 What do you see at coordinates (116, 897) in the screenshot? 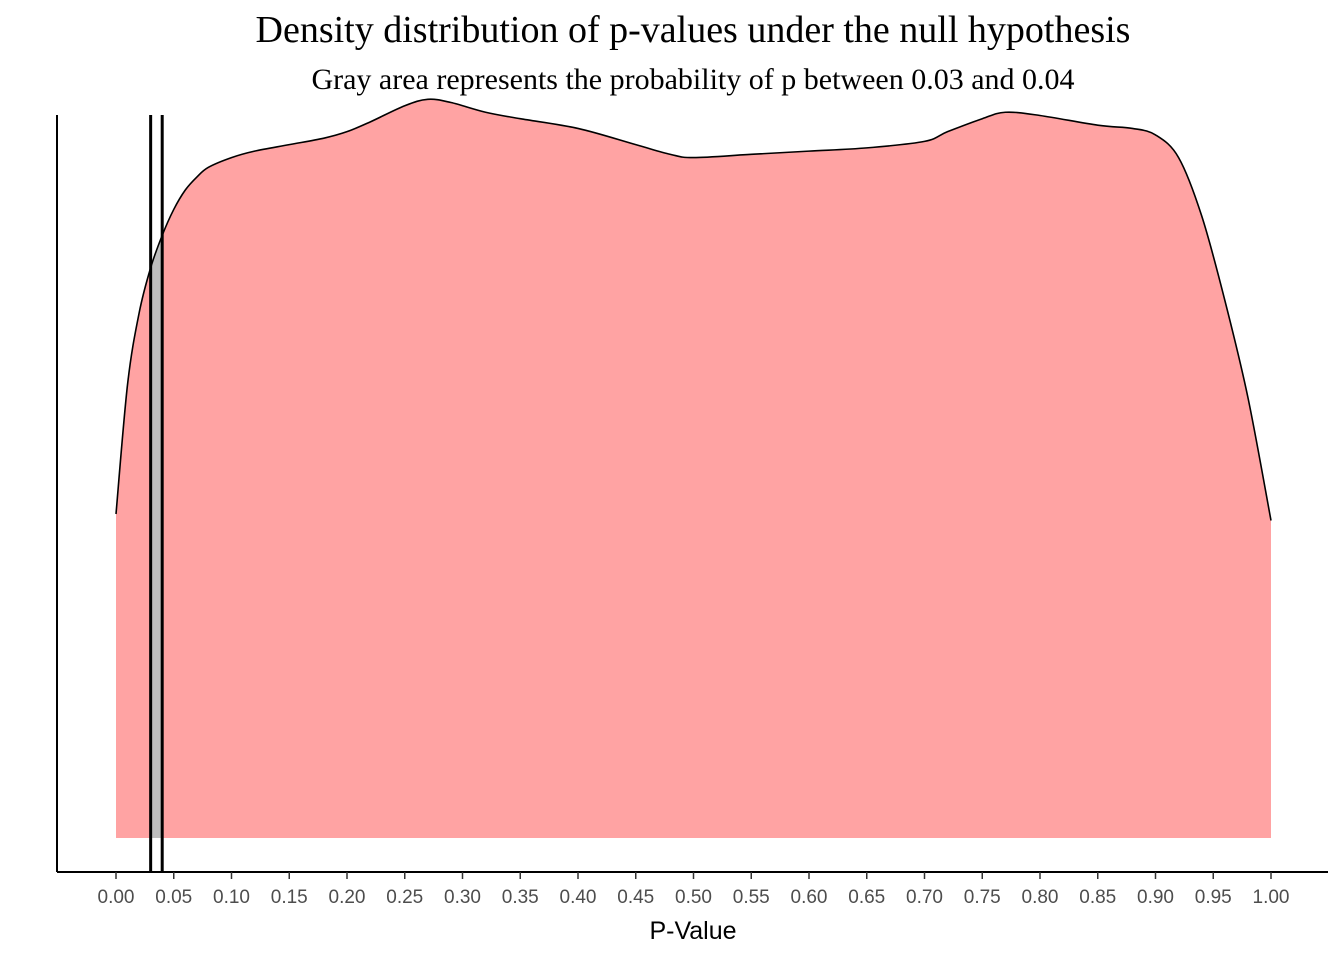
I see `x-tick-label: 0.00` at bounding box center [116, 897].